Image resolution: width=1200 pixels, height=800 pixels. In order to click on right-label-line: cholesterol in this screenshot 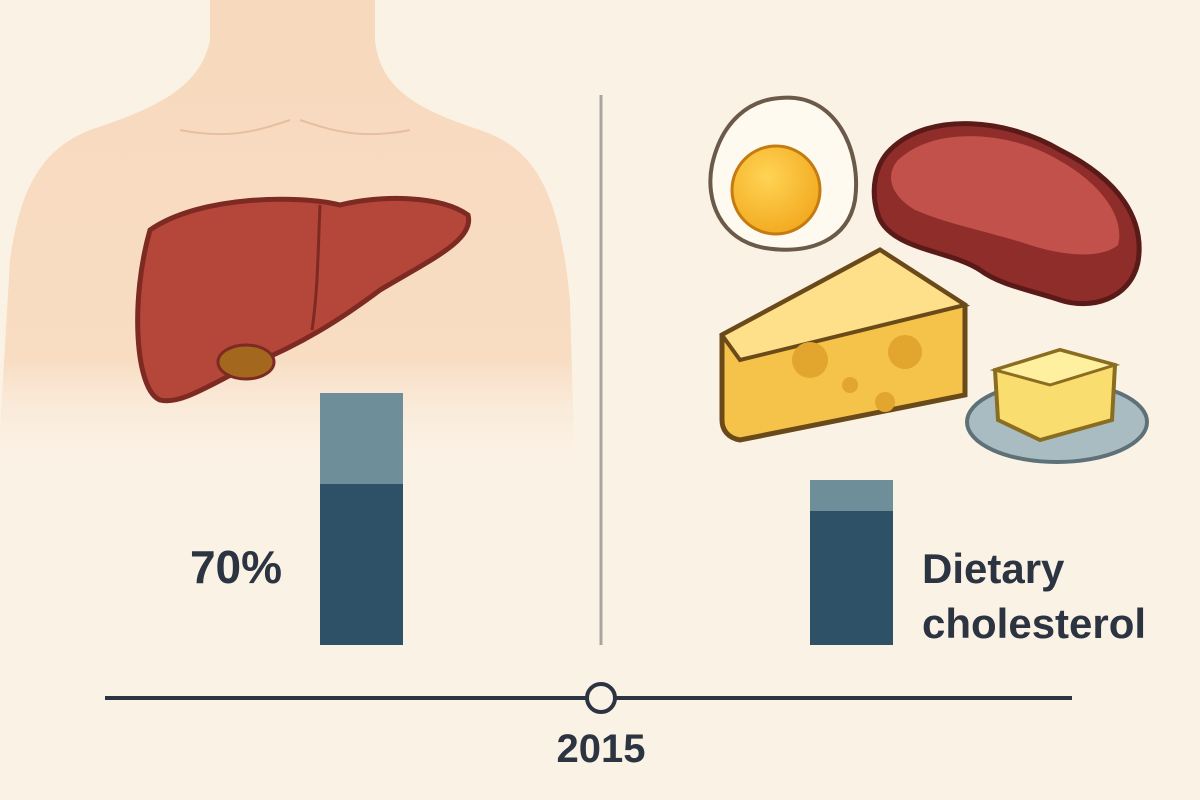, I will do `click(1034, 623)`.